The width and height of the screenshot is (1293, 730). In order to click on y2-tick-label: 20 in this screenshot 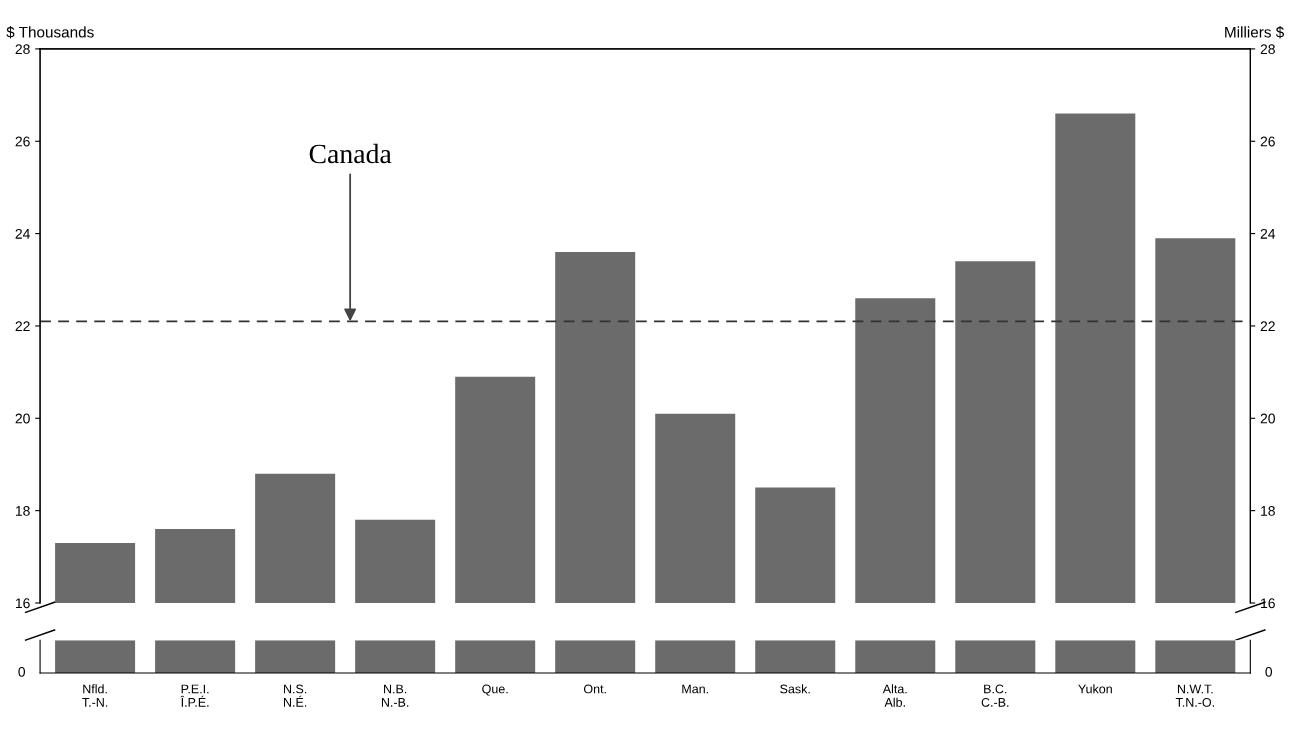, I will do `click(1267, 418)`.